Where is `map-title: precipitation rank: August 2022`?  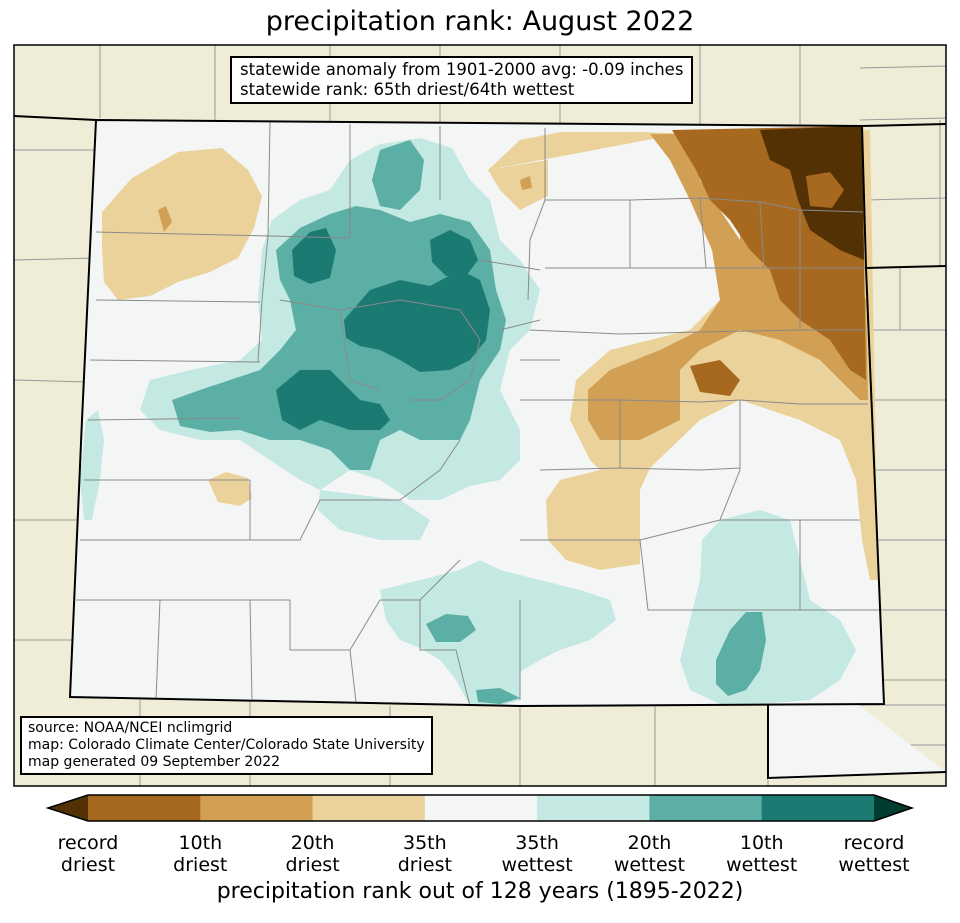 map-title: precipitation rank: August 2022 is located at coordinates (480, 21).